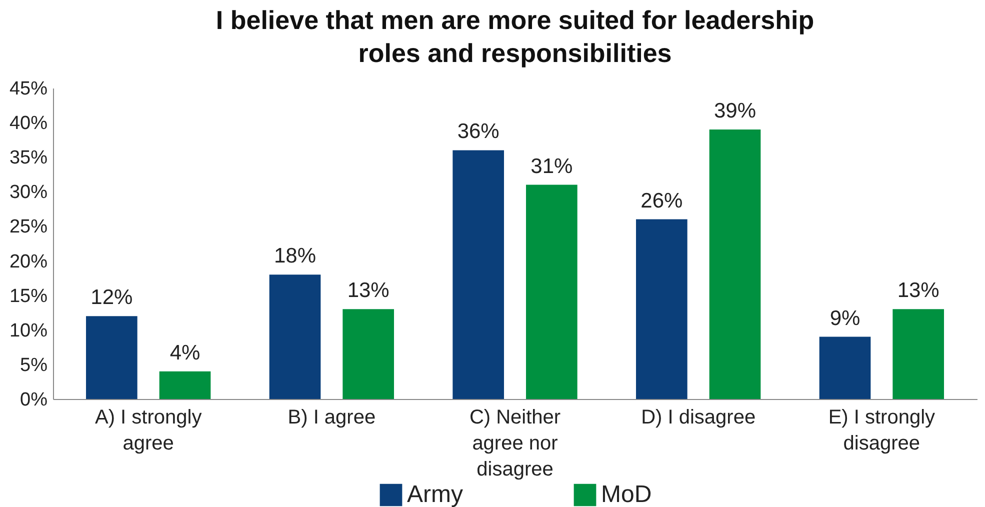 The image size is (985, 507). What do you see at coordinates (882, 430) in the screenshot?
I see `x-tick-label: E) I strongly disagree` at bounding box center [882, 430].